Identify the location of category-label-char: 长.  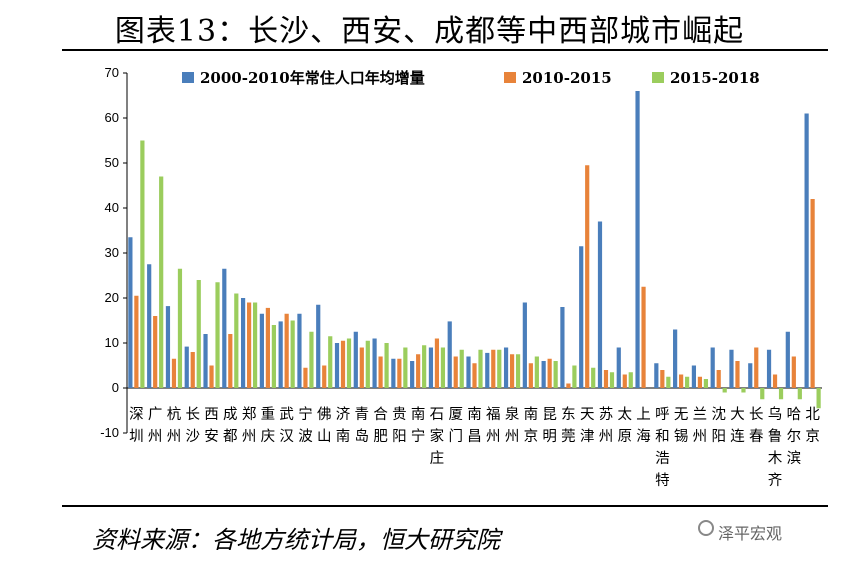
(756, 414).